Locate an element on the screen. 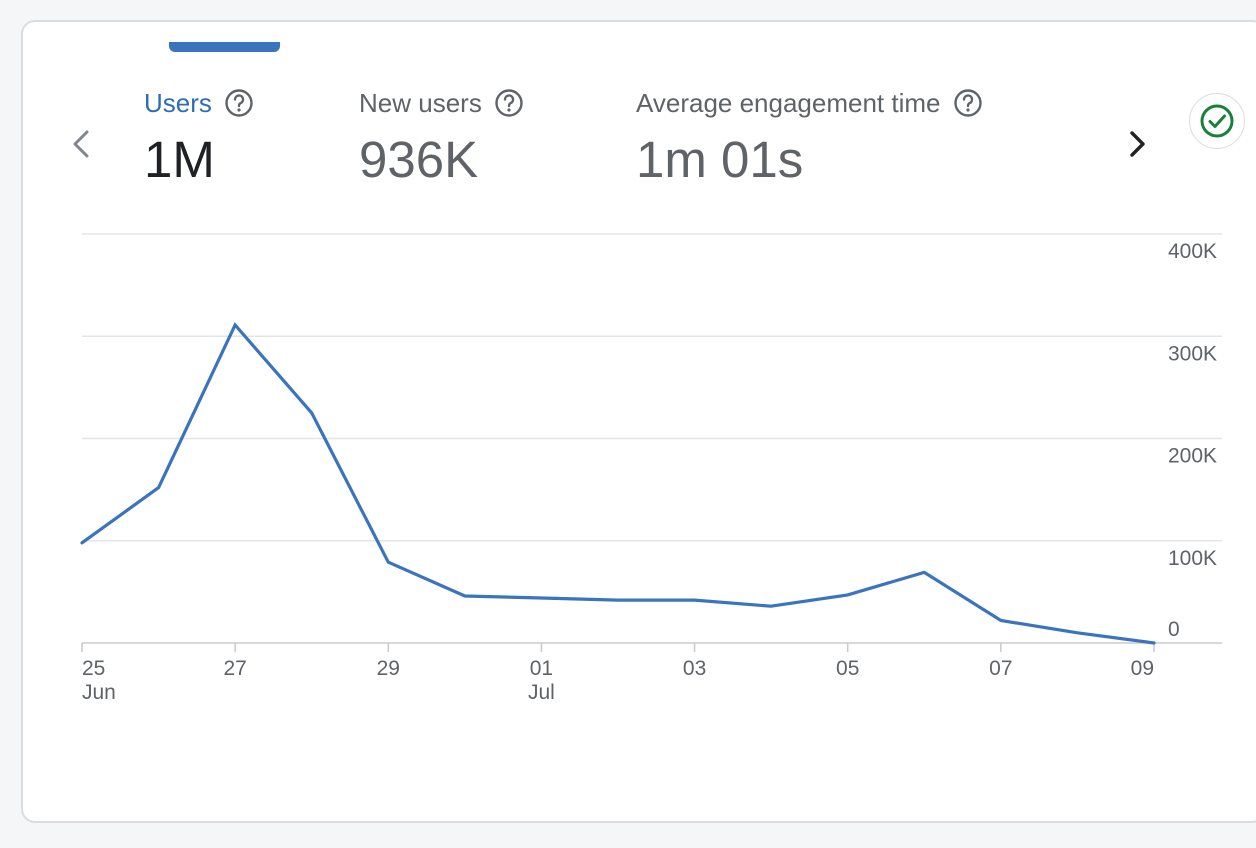 The image size is (1256, 848). metric-label: New users is located at coordinates (420, 103).